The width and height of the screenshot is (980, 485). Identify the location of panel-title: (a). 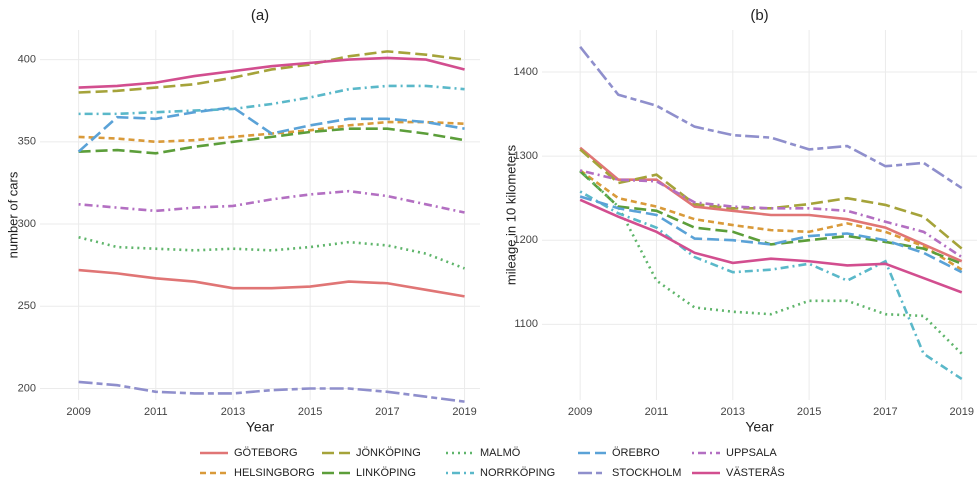
(260, 15).